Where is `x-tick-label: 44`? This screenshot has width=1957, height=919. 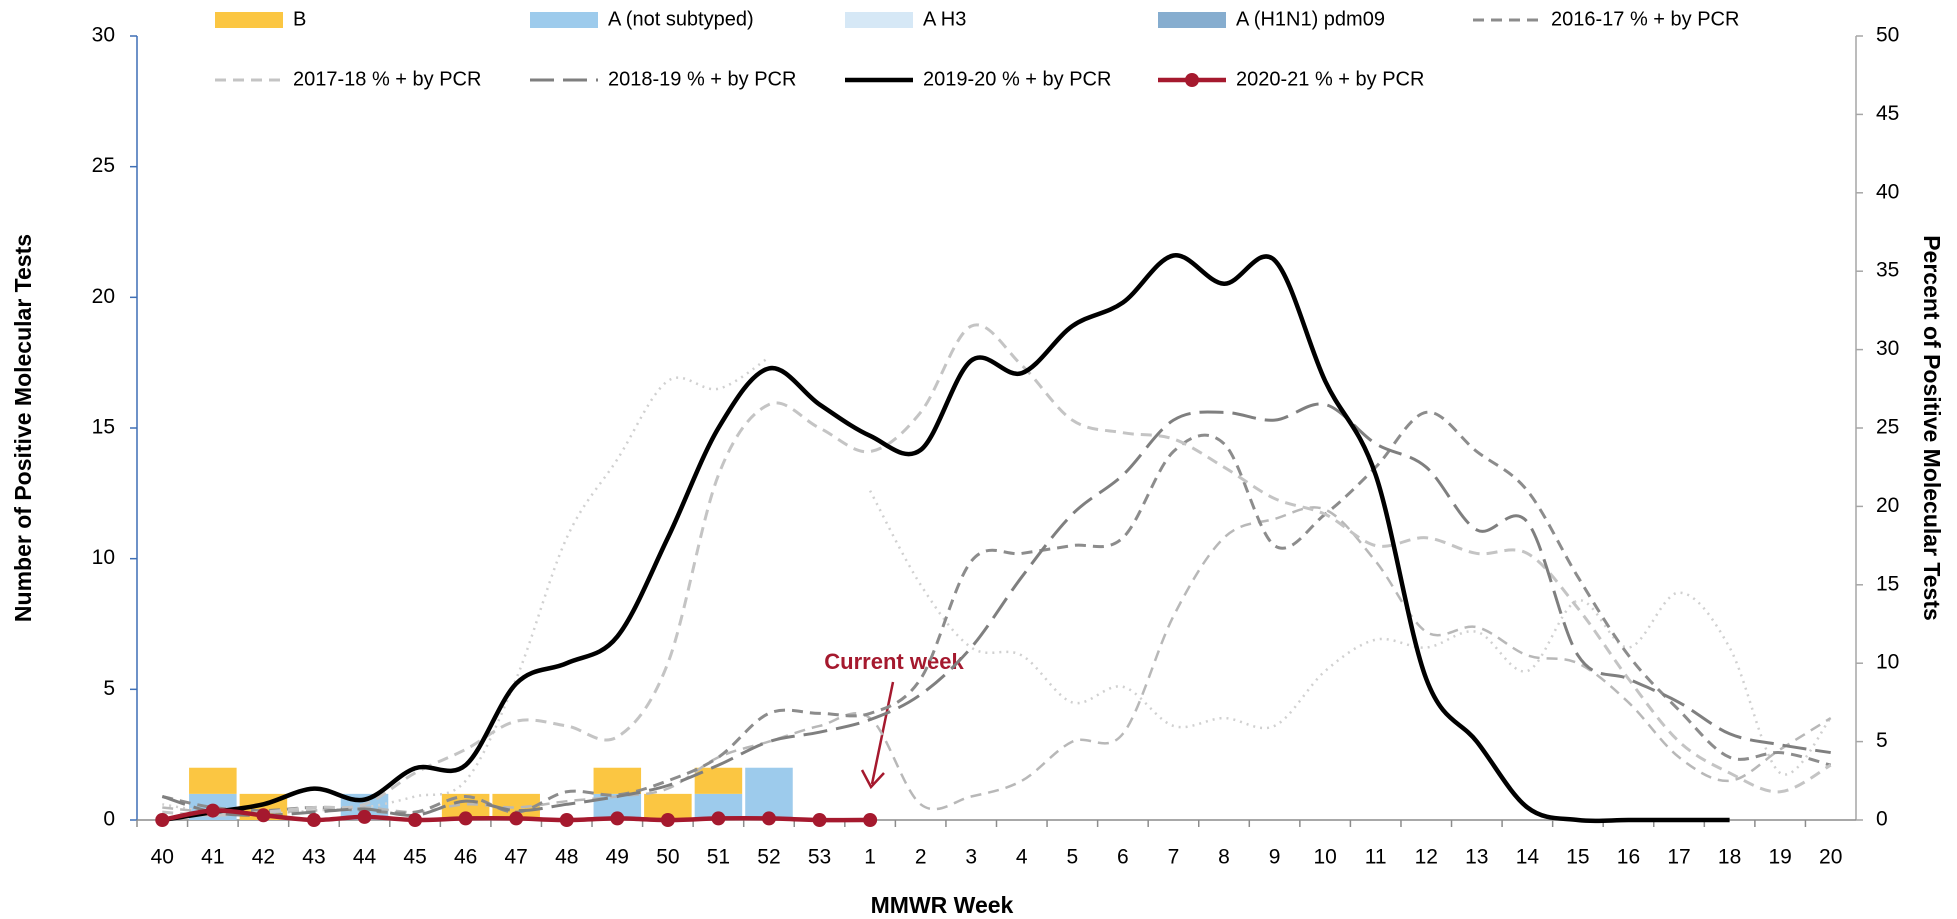
x-tick-label: 44 is located at coordinates (365, 857).